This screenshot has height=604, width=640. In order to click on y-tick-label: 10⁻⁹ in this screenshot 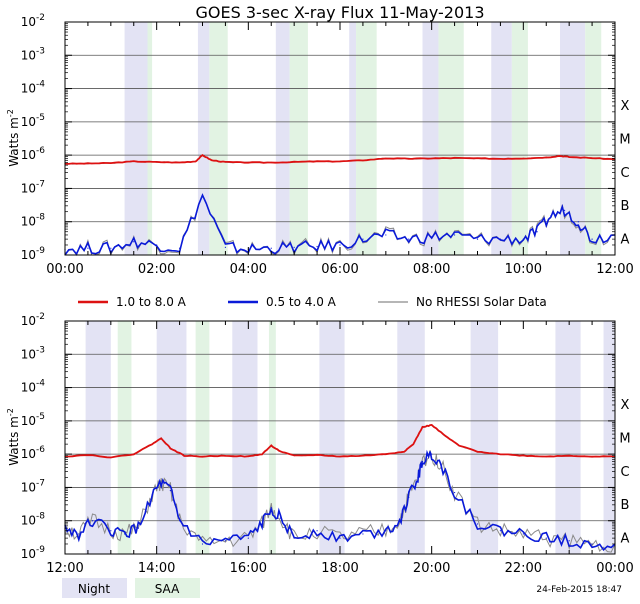, I will do `click(33, 553)`.